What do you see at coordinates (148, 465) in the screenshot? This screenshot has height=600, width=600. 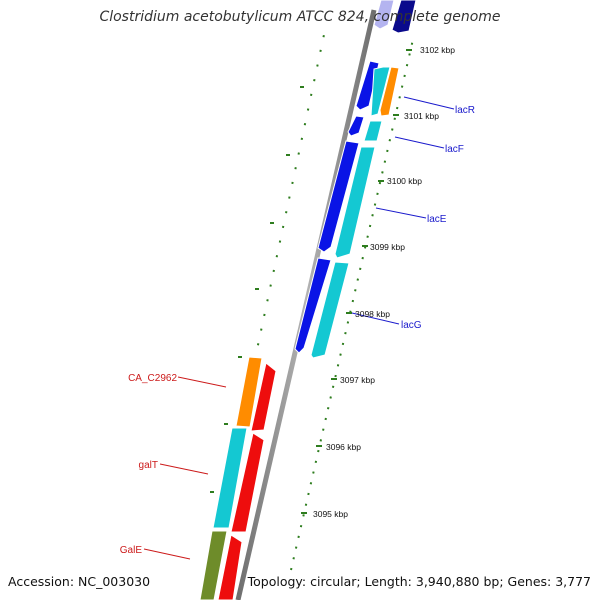 I see `gene-label-galt: galT` at bounding box center [148, 465].